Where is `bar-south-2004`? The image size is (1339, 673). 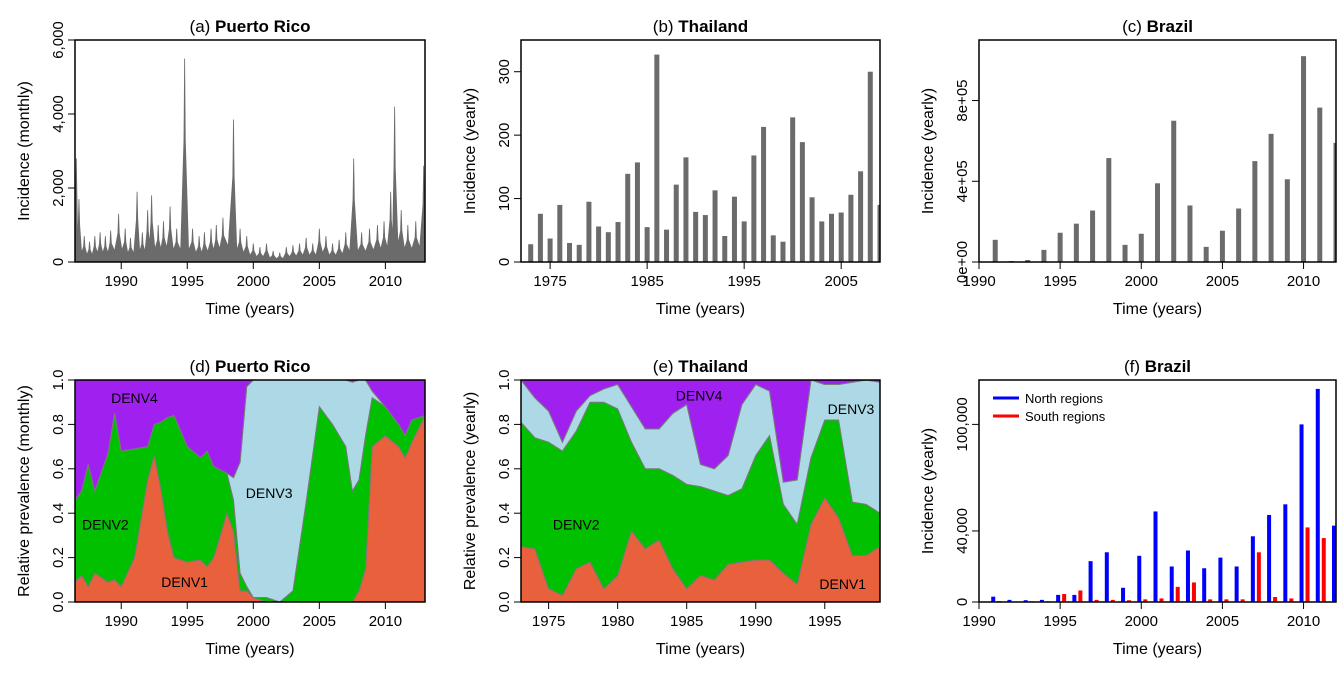 bar-south-2004 is located at coordinates (1210, 600).